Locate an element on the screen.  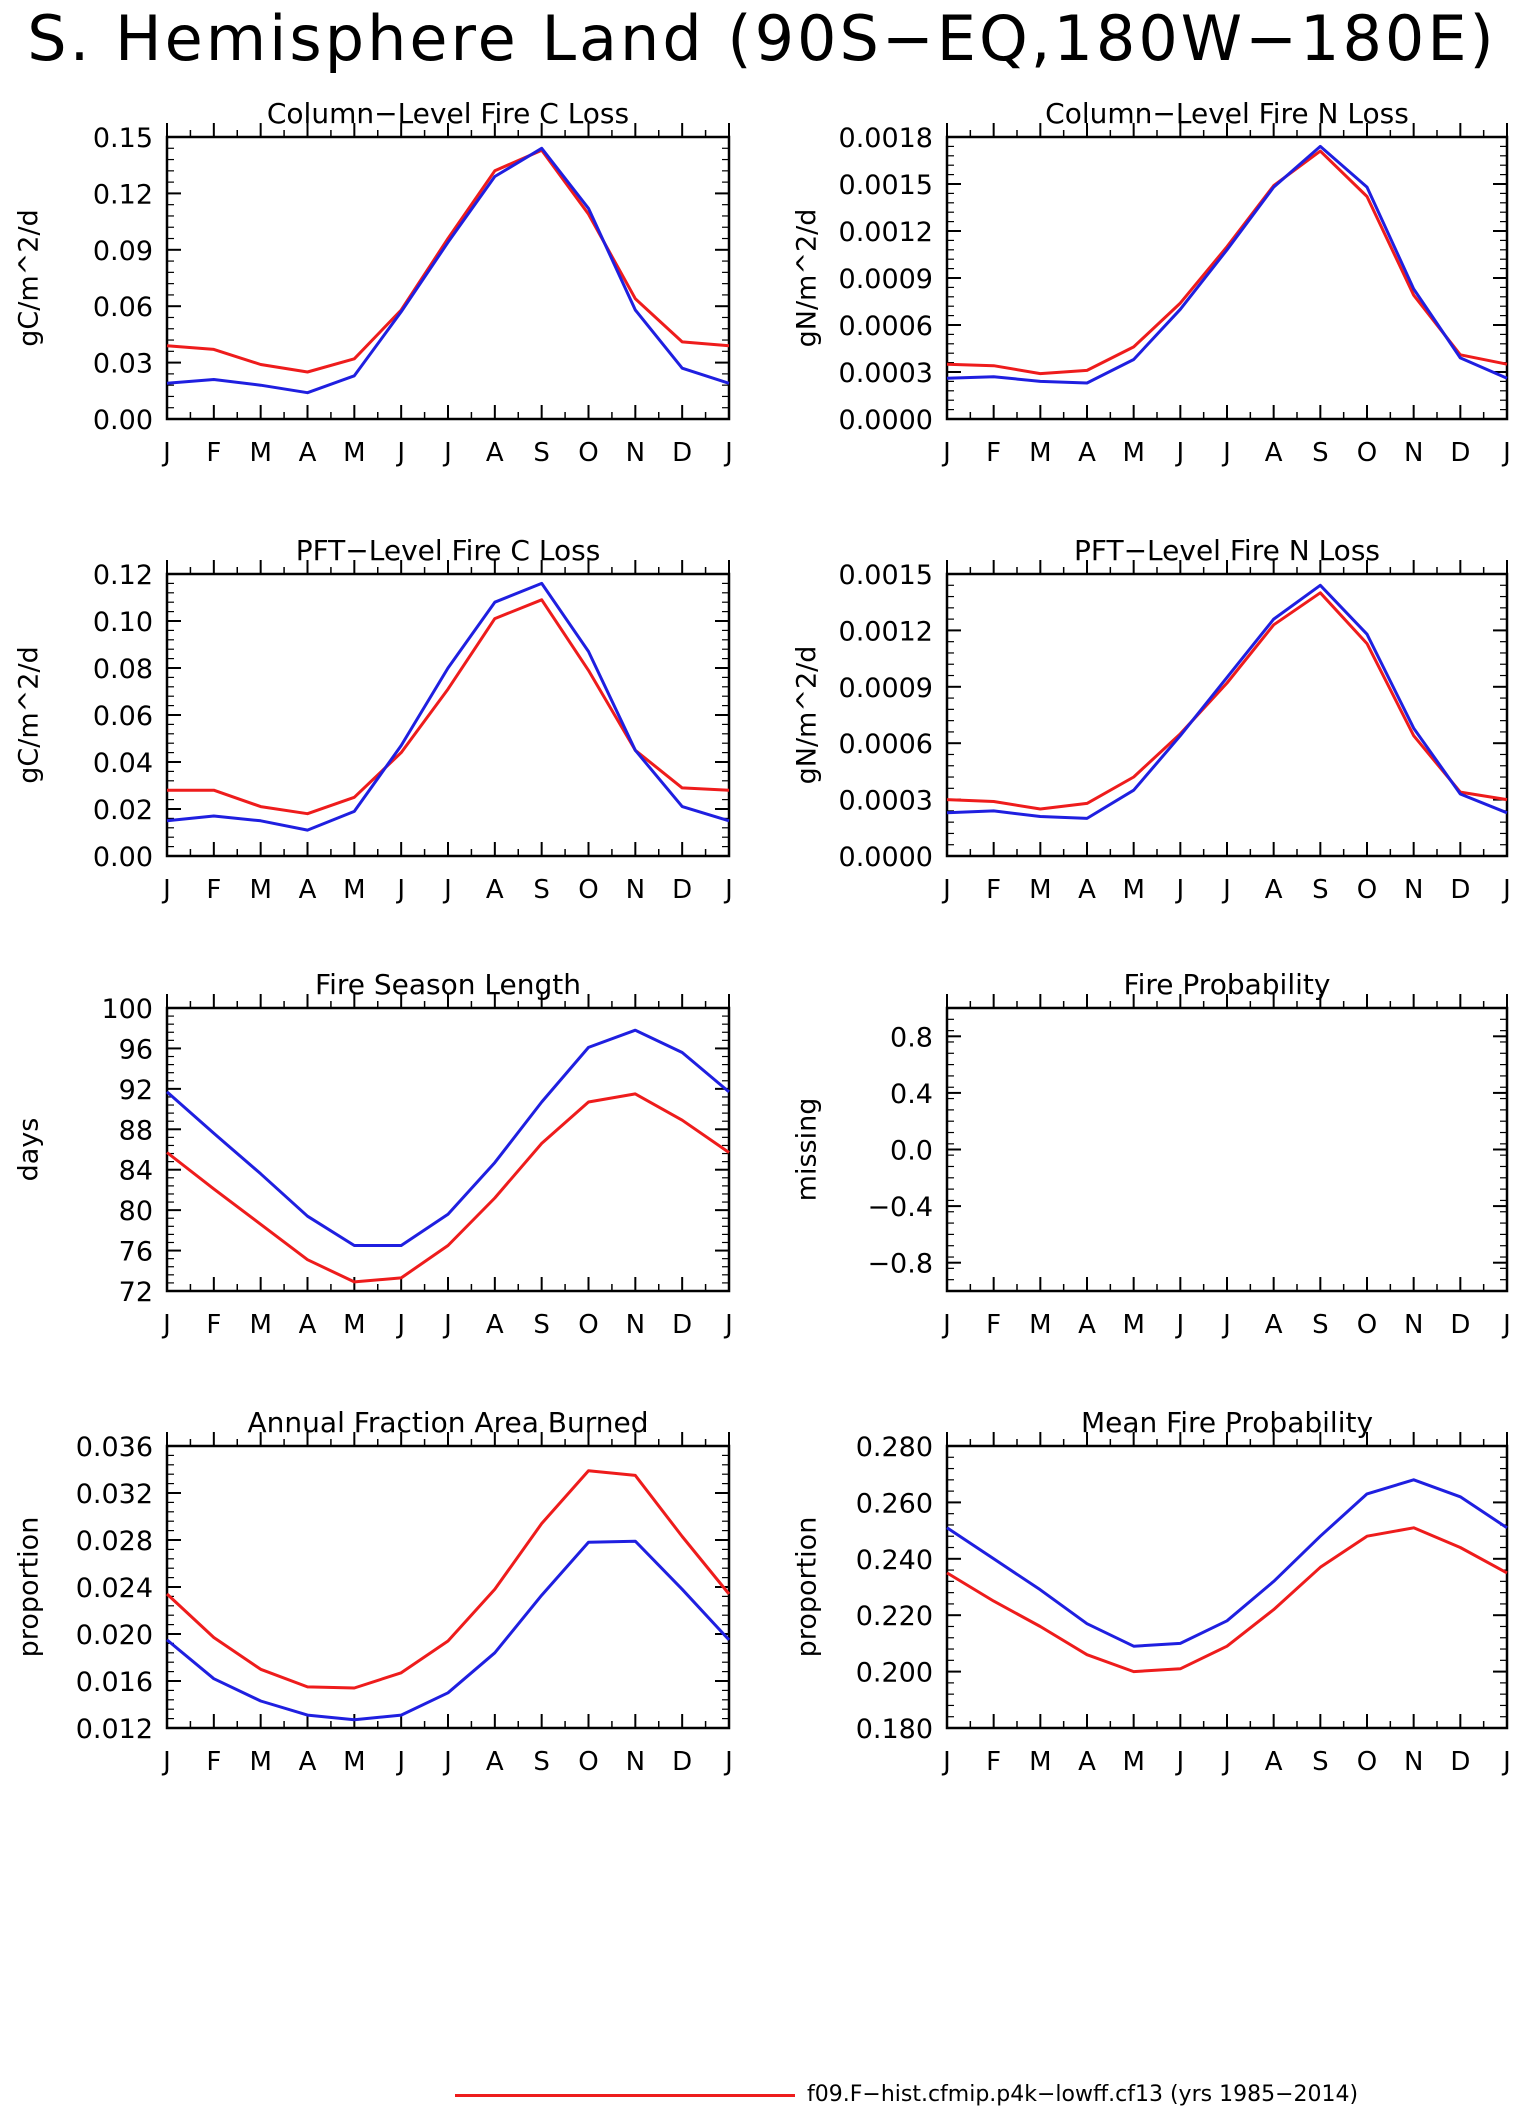
y-tick-label: 0.012 is located at coordinates (114, 1729).